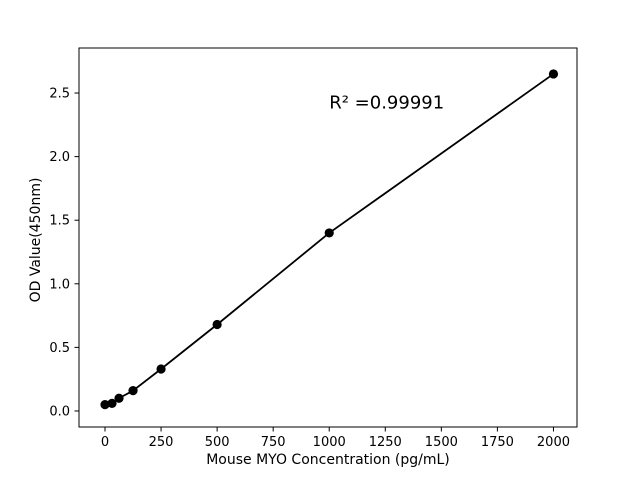 The height and width of the screenshot is (480, 640). What do you see at coordinates (59, 157) in the screenshot?
I see `y-tick-label: 2.0` at bounding box center [59, 157].